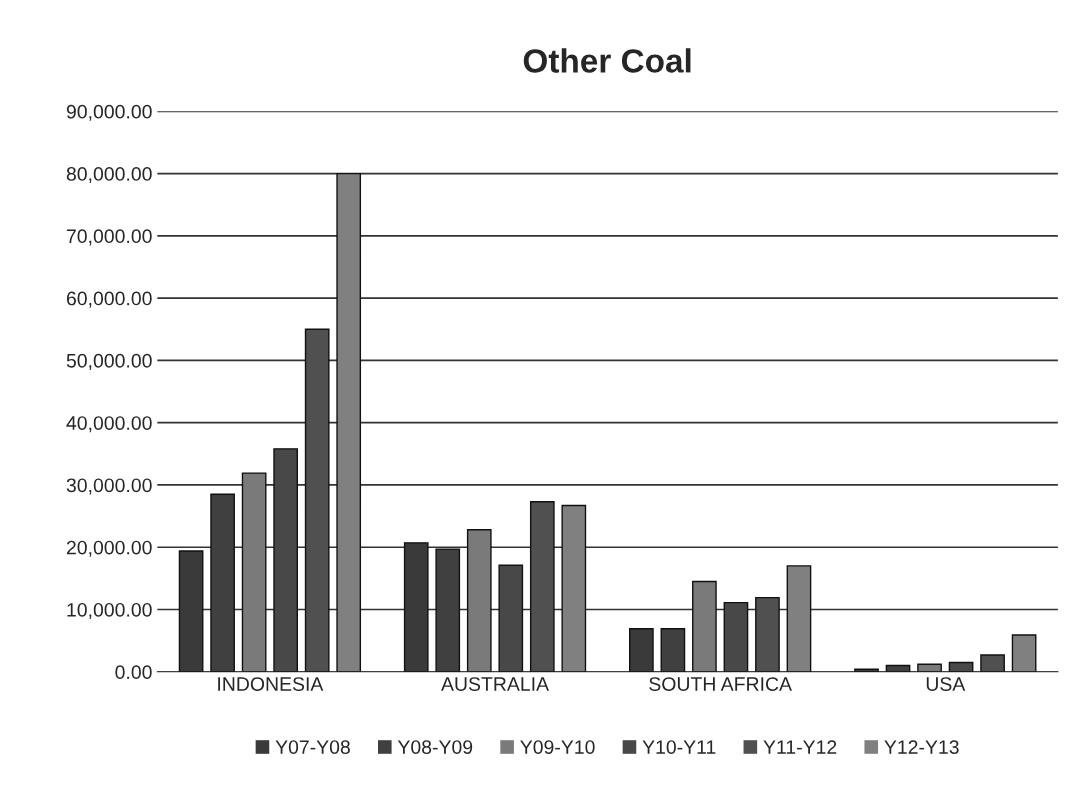 This screenshot has width=1085, height=795. What do you see at coordinates (109, 361) in the screenshot?
I see `y-tick-label: 50,000.00` at bounding box center [109, 361].